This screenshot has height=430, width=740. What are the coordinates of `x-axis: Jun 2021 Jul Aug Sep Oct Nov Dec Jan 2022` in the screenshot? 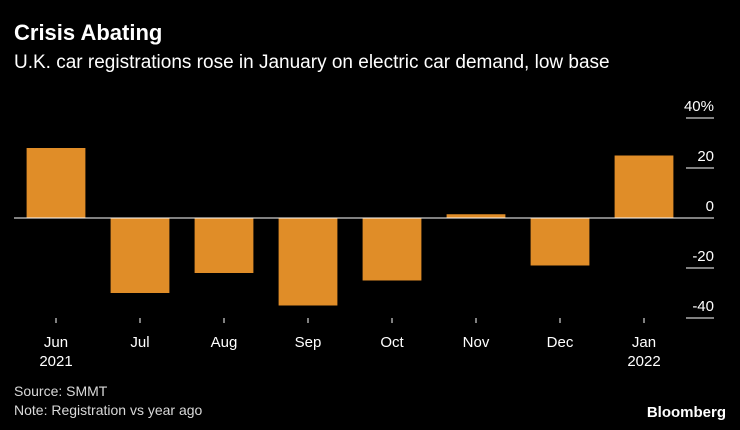 It's located at (350, 344).